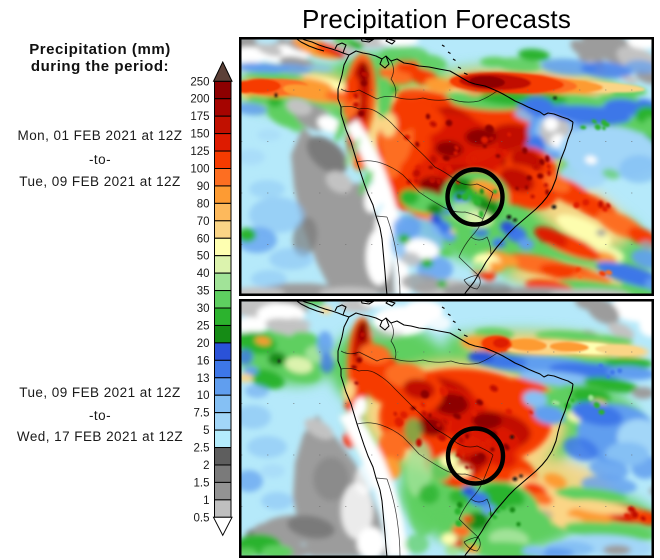 This screenshot has width=660, height=560. What do you see at coordinates (203, 396) in the screenshot?
I see `svg-text: 10` at bounding box center [203, 396].